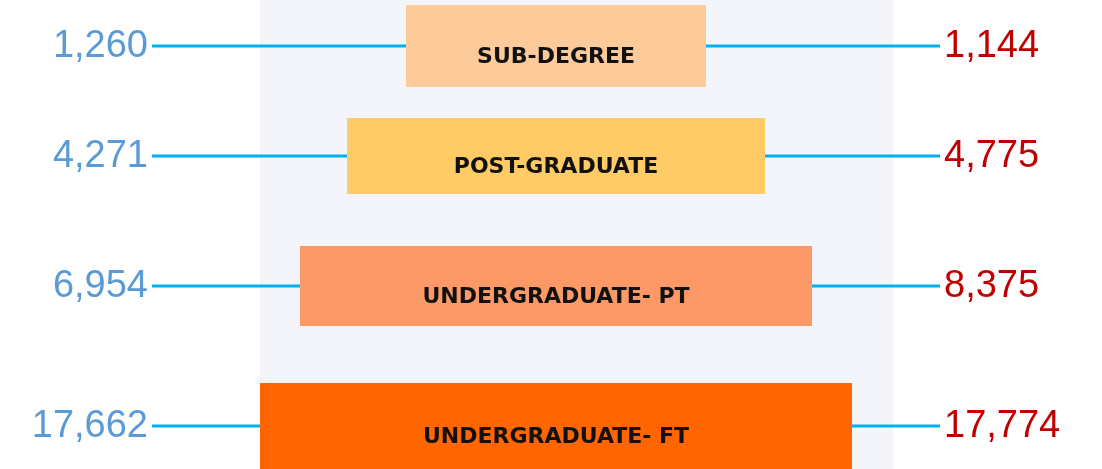 The image size is (1102, 469). Describe the element at coordinates (556, 295) in the screenshot. I see `category-label: UNDERGRADUATE- PT` at that location.